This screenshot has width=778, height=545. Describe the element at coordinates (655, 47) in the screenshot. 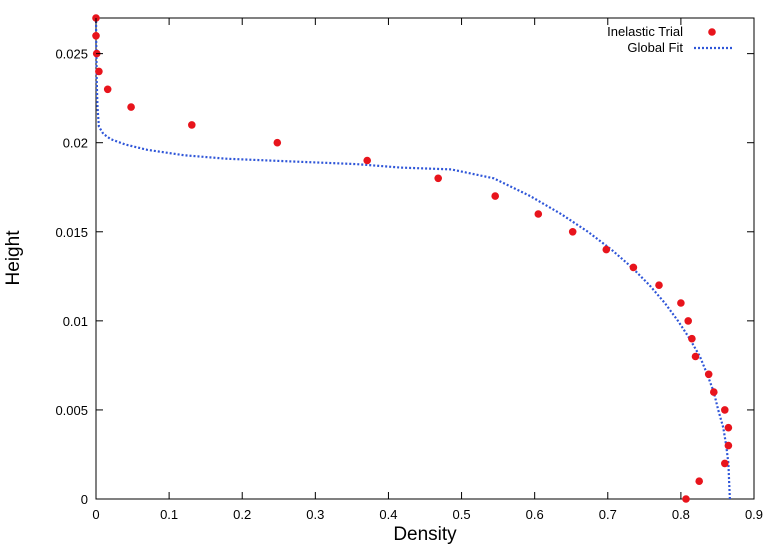

I see `legend-label-global-fit: Global Fit` at that location.